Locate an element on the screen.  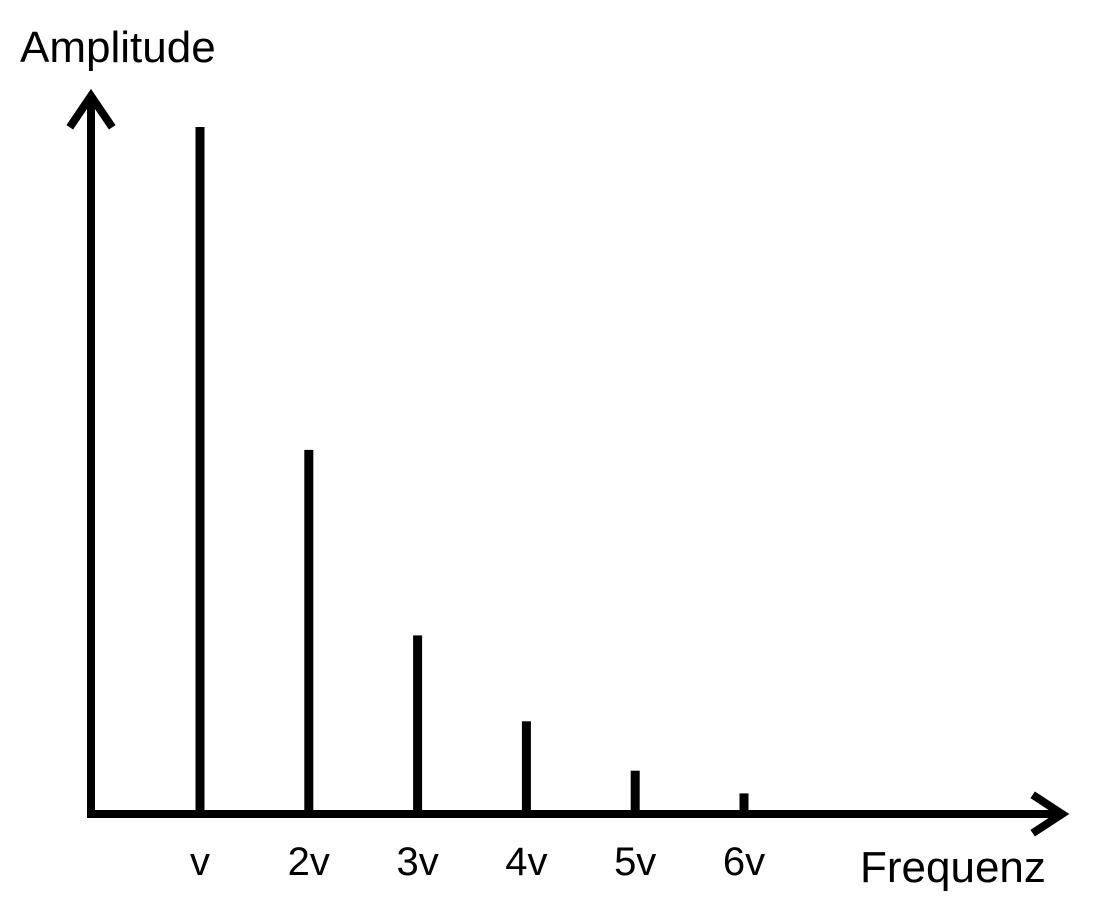
tick-label-5v: 5v is located at coordinates (635, 862).